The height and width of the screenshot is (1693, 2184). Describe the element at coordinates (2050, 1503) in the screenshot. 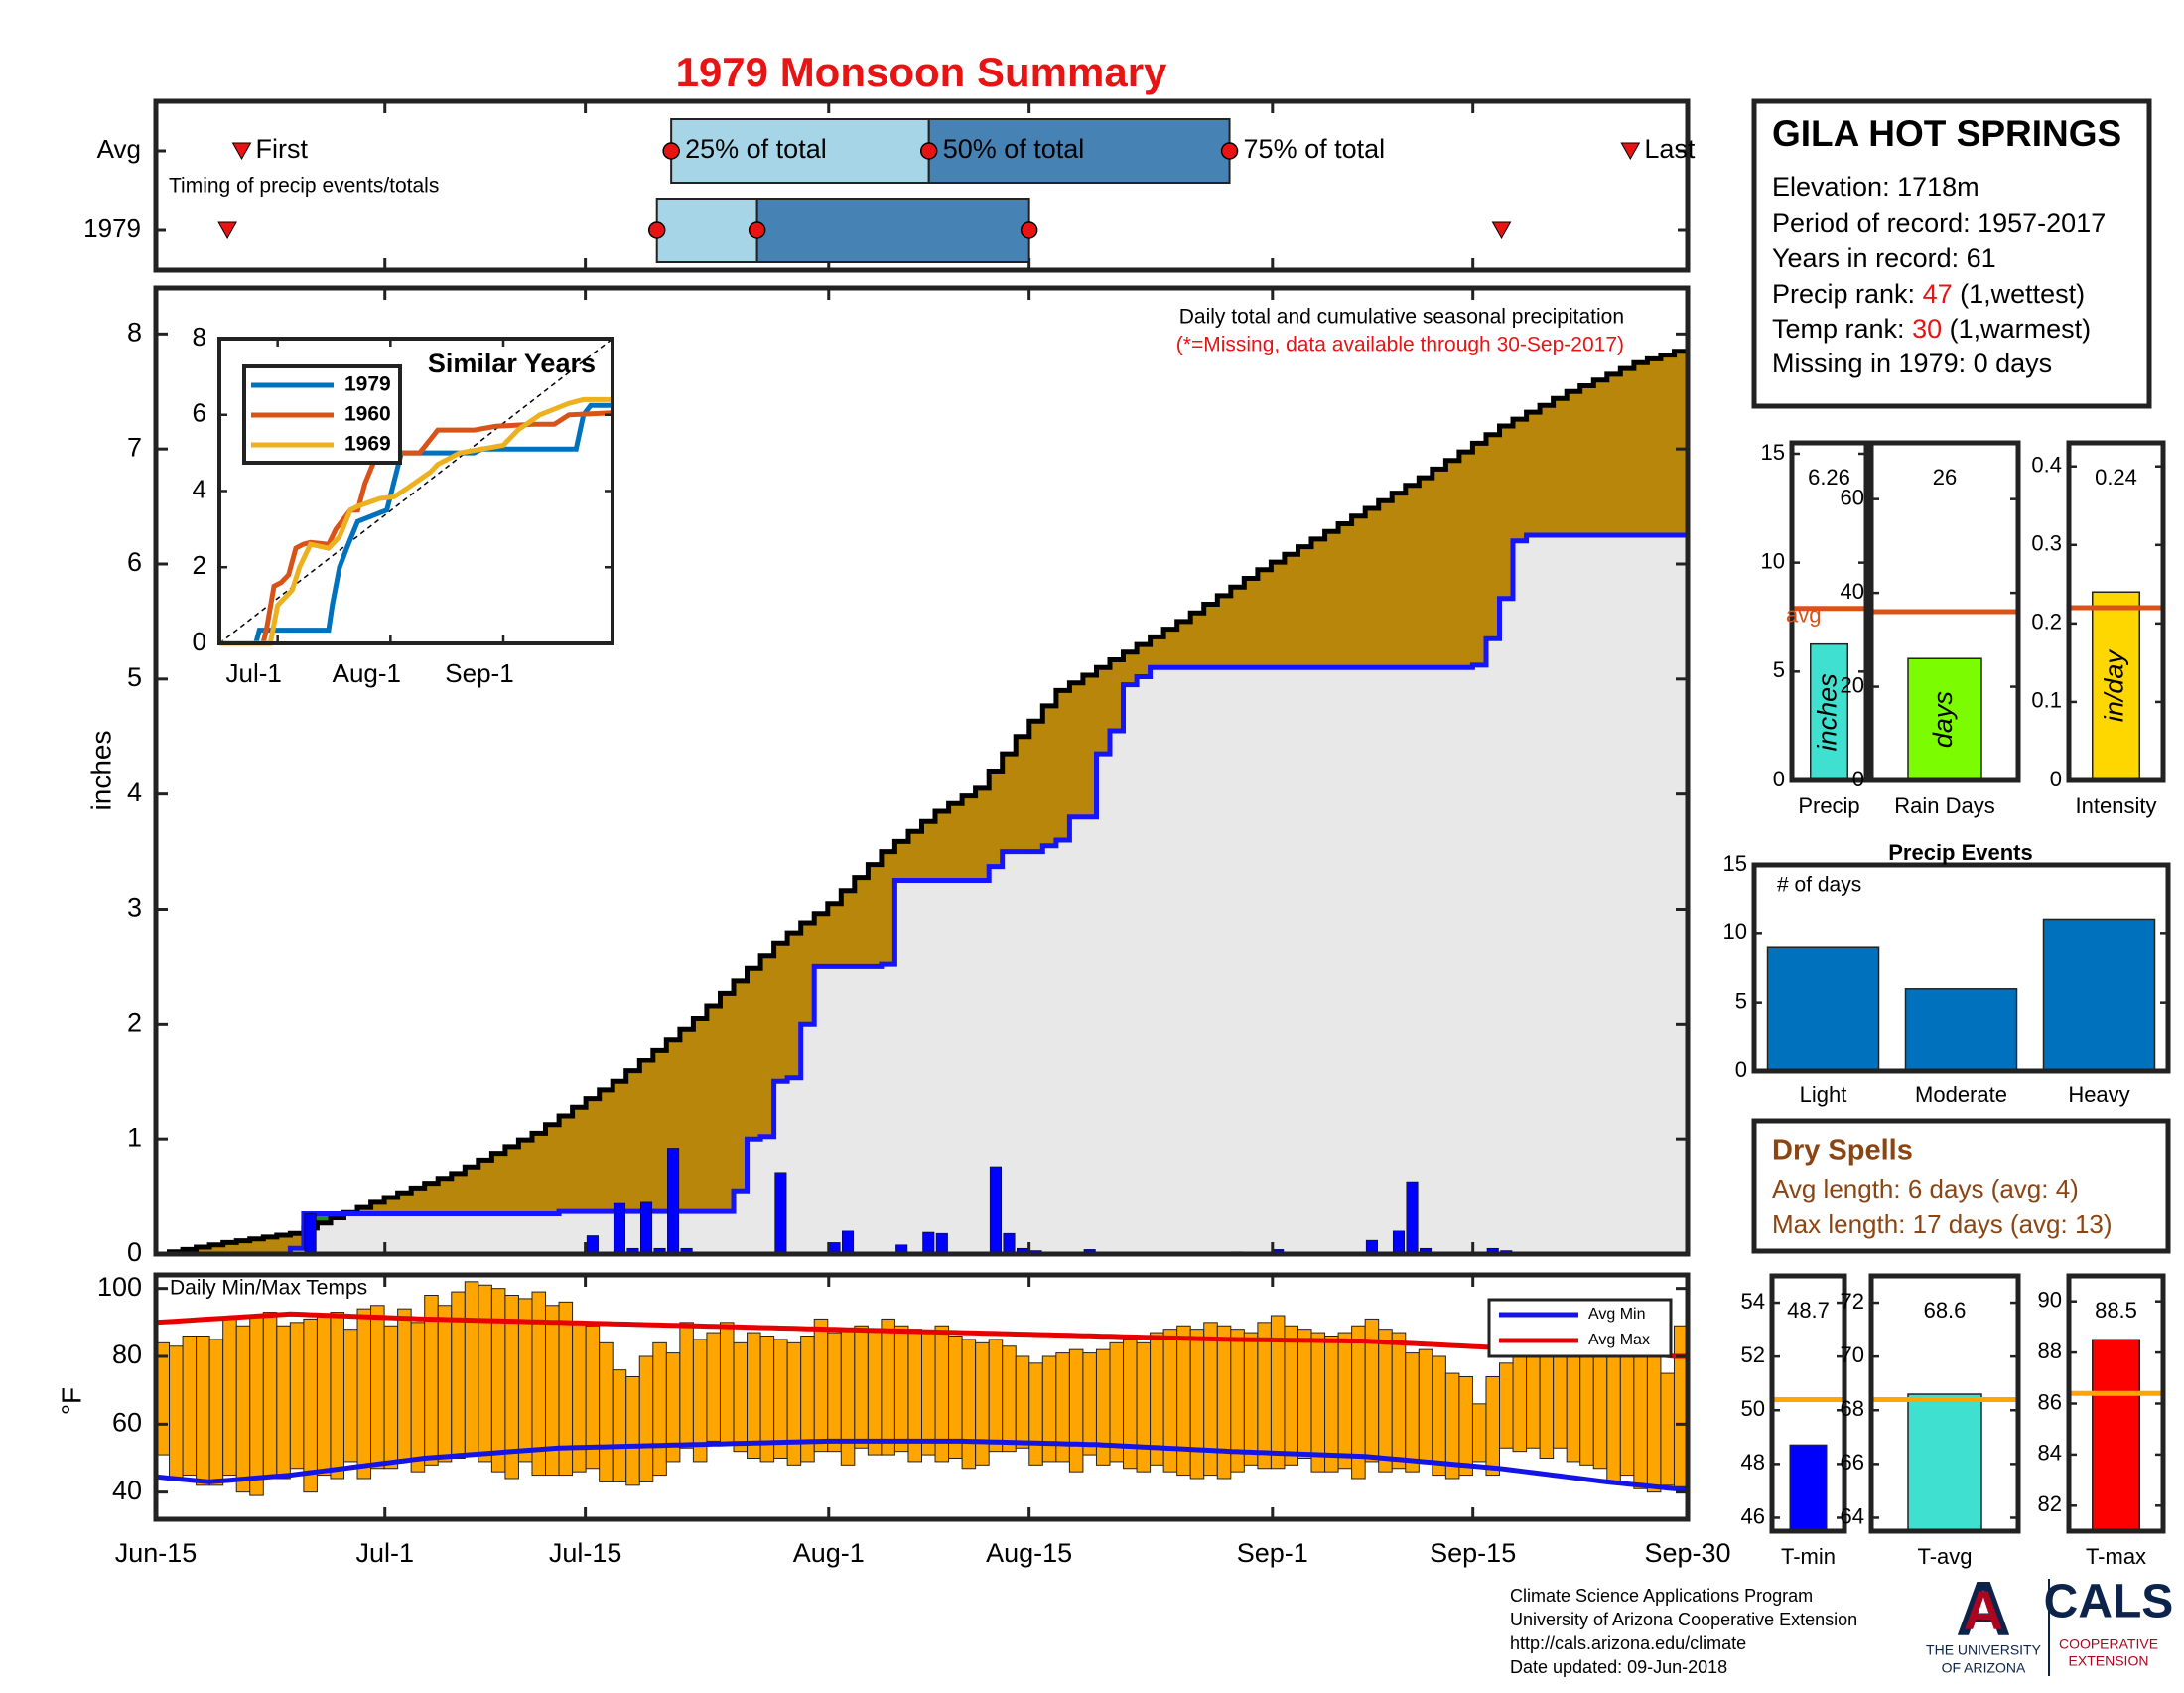

I see `panel-y-tick-label: 82` at that location.